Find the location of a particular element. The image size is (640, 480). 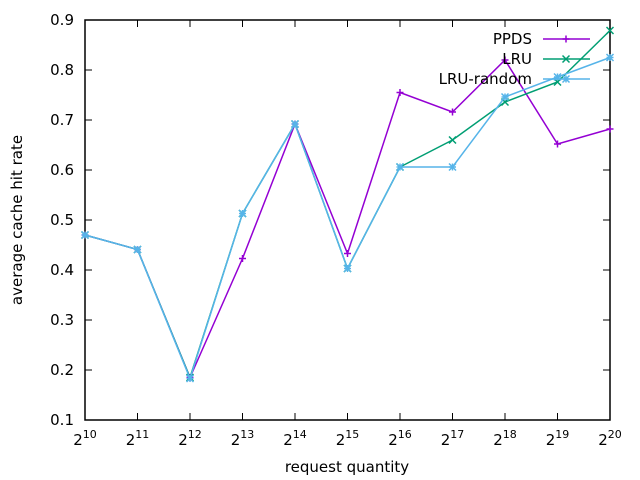

y-tick-label: 0.4 is located at coordinates (62, 270).